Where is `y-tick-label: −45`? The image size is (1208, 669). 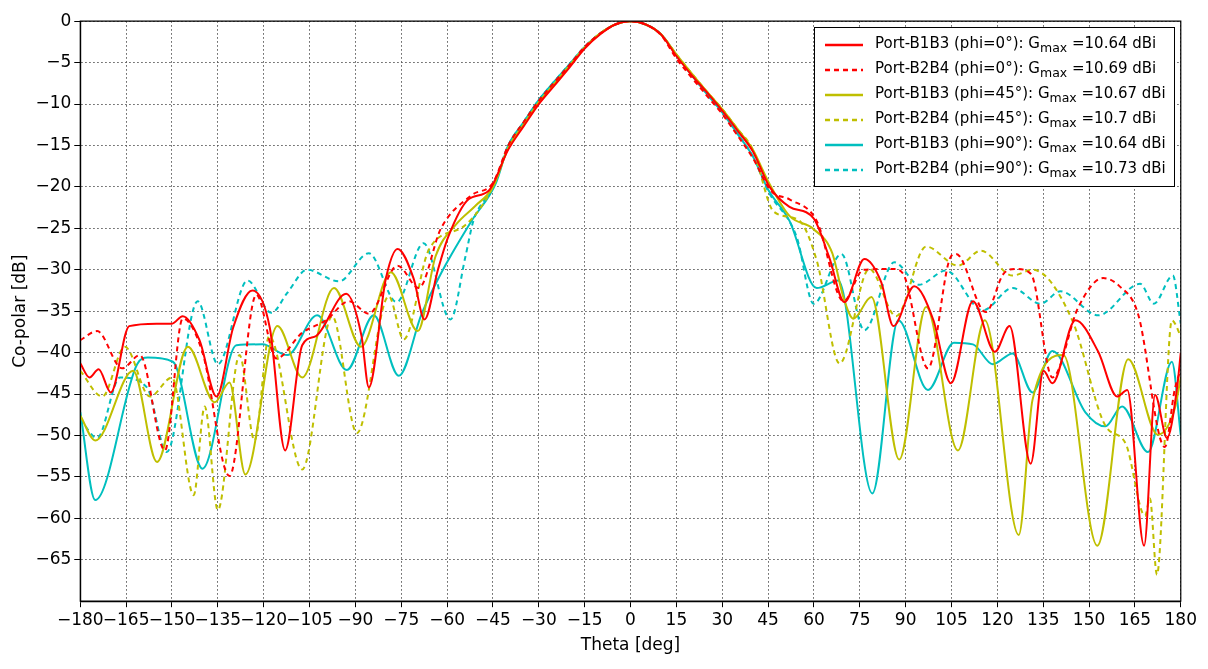
y-tick-label: −45 is located at coordinates (53, 392).